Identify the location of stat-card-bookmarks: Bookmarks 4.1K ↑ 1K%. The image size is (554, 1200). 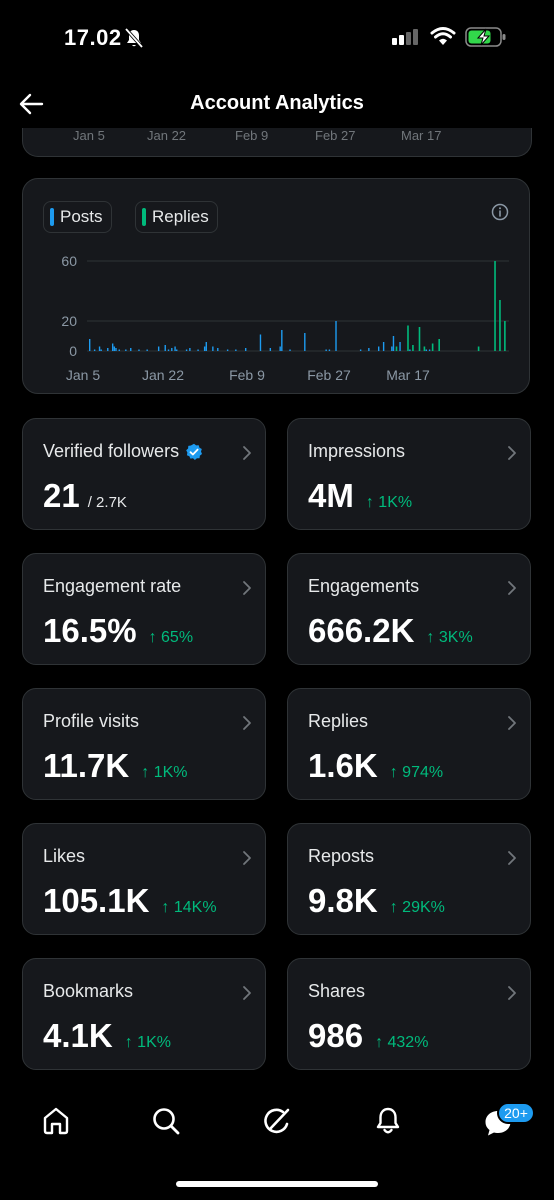
(144, 1014).